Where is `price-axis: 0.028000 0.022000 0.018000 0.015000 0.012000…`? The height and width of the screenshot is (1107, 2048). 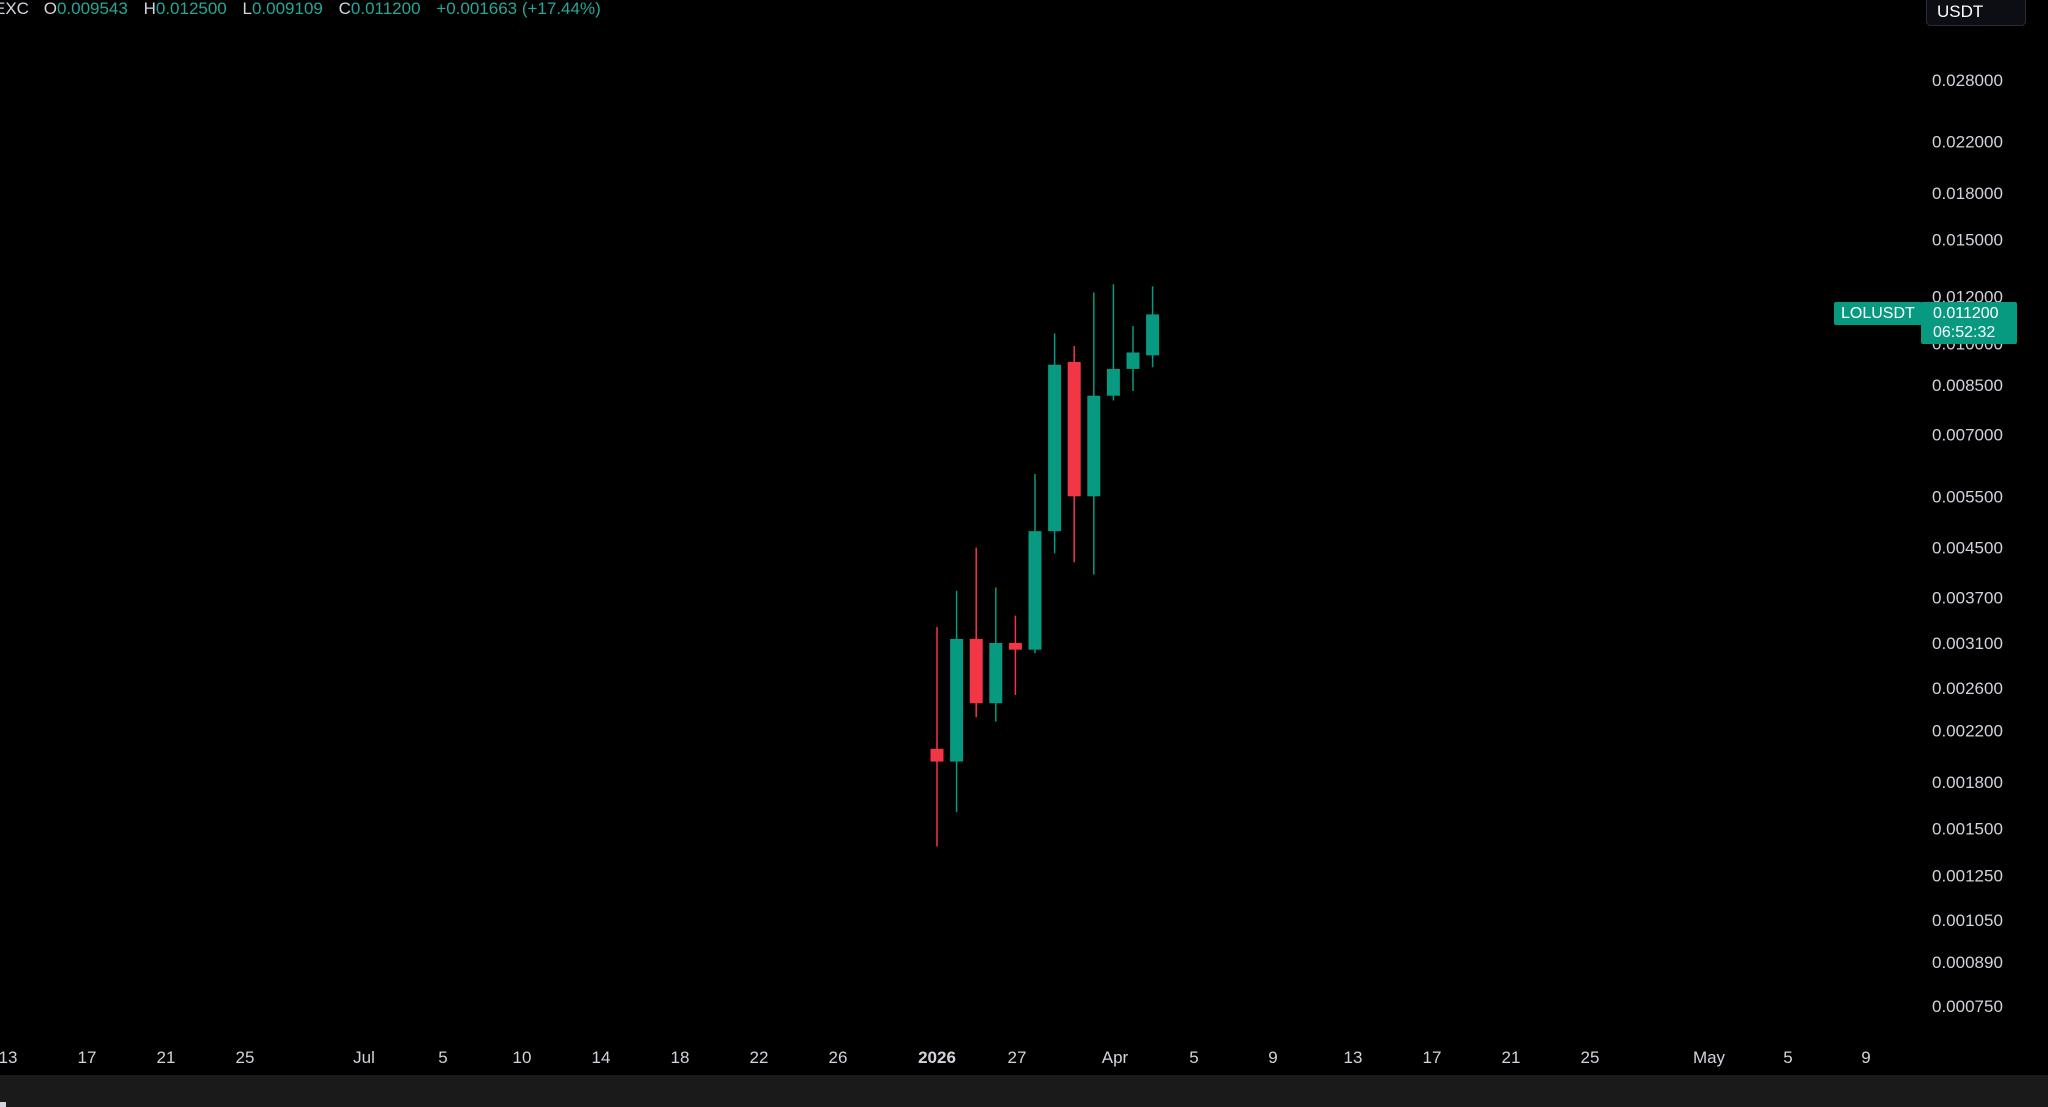
price-axis: 0.028000 0.022000 0.018000 0.015000 0.012000… is located at coordinates (1967, 543).